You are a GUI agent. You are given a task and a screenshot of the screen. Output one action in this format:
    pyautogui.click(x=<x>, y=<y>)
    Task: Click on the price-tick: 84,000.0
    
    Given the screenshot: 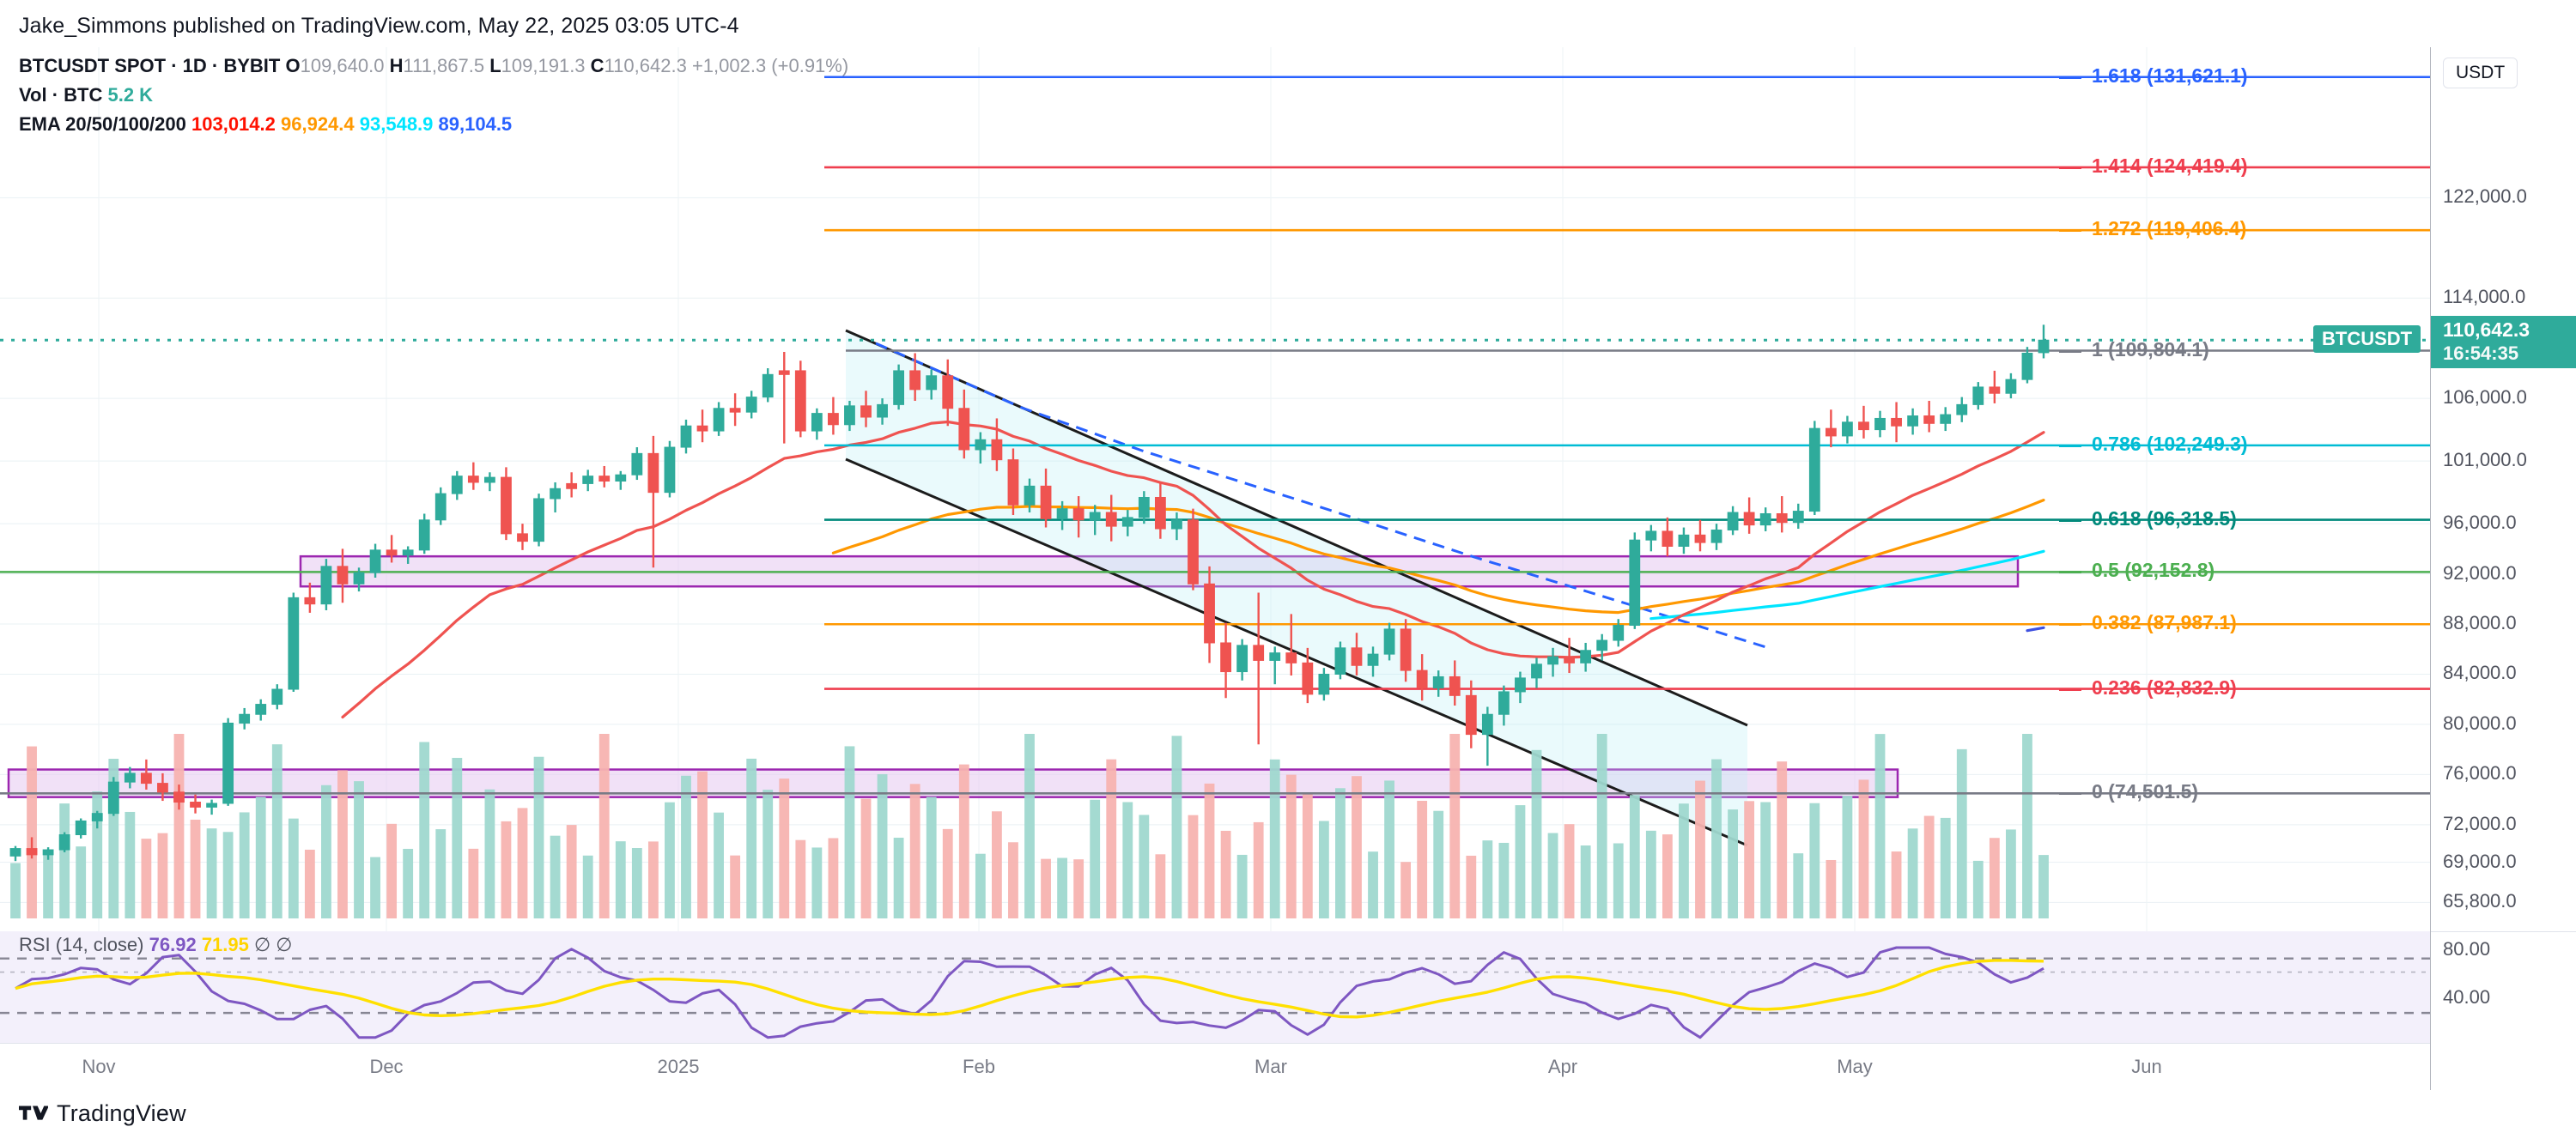 What is the action you would take?
    pyautogui.click(x=2480, y=673)
    